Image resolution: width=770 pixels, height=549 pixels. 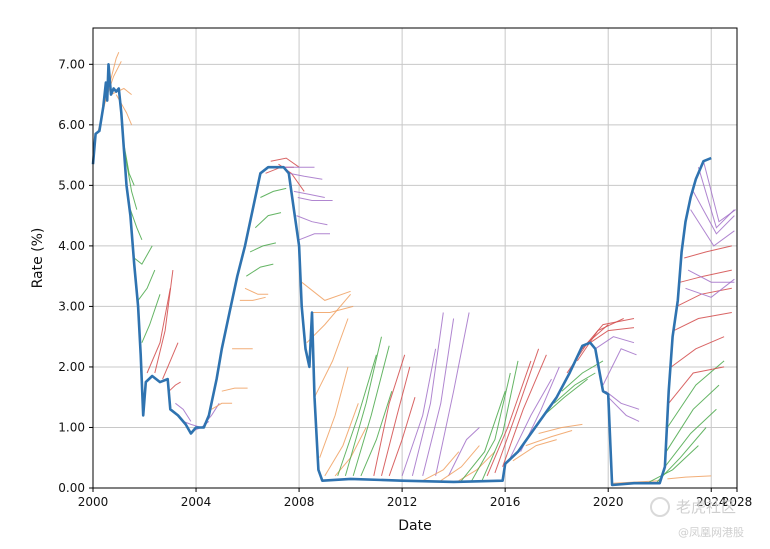 What do you see at coordinates (505, 502) in the screenshot?
I see `x-tick-label: 2016` at bounding box center [505, 502].